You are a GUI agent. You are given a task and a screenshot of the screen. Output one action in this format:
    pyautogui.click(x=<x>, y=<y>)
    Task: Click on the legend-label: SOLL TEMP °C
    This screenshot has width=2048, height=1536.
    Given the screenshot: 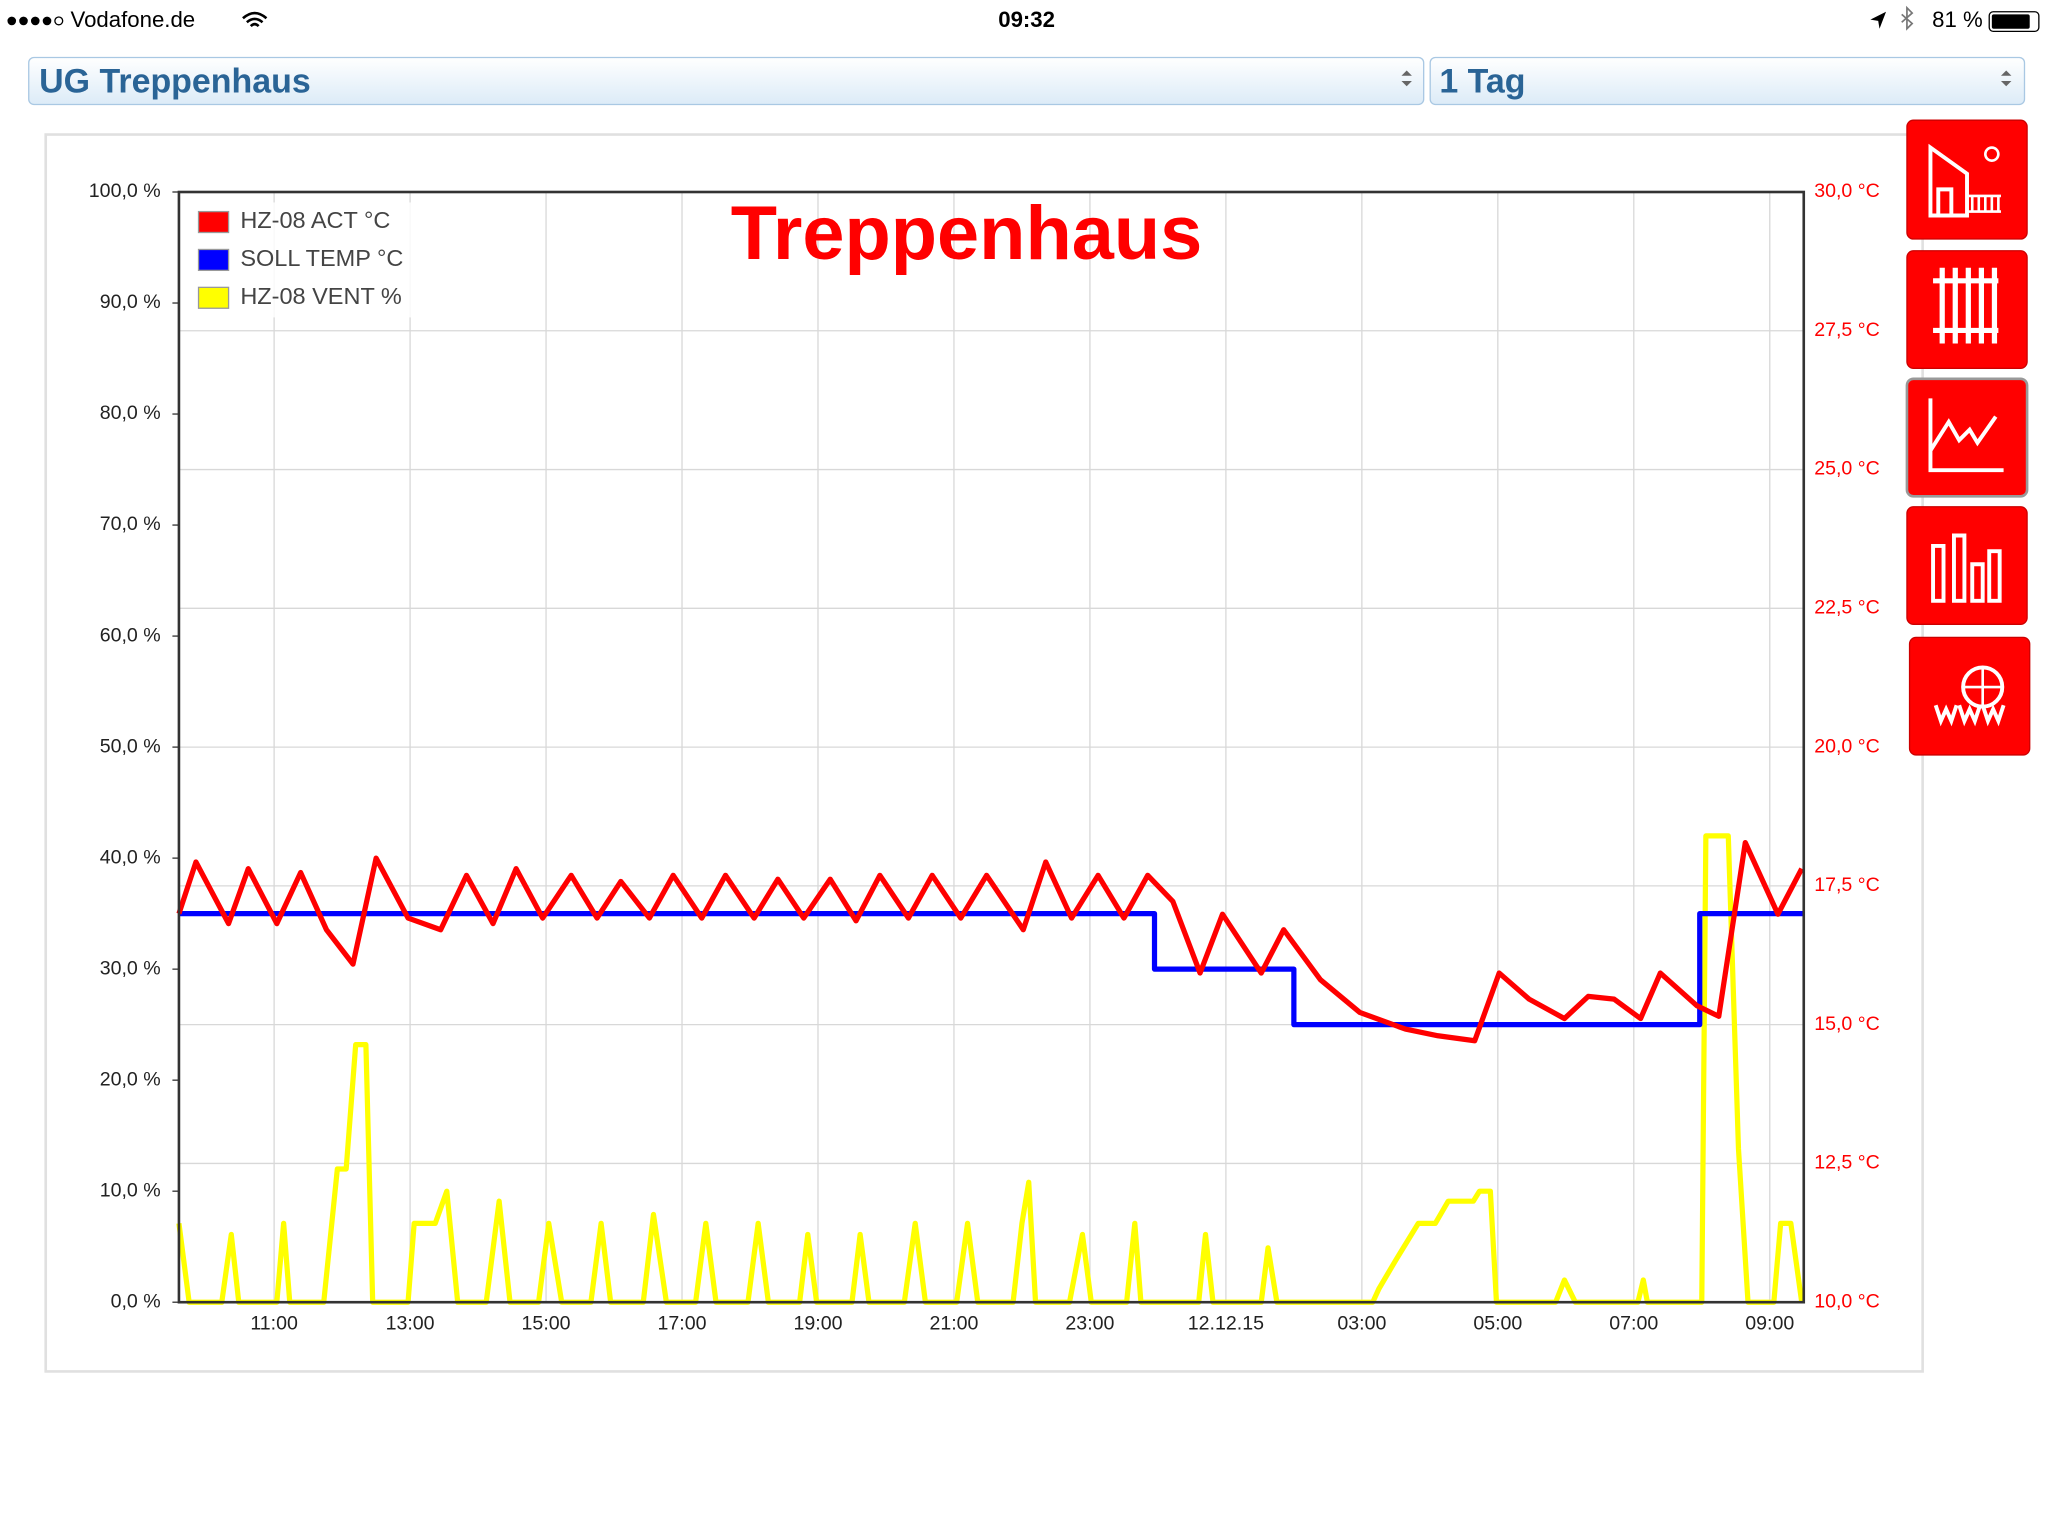 What is the action you would take?
    pyautogui.click(x=321, y=258)
    